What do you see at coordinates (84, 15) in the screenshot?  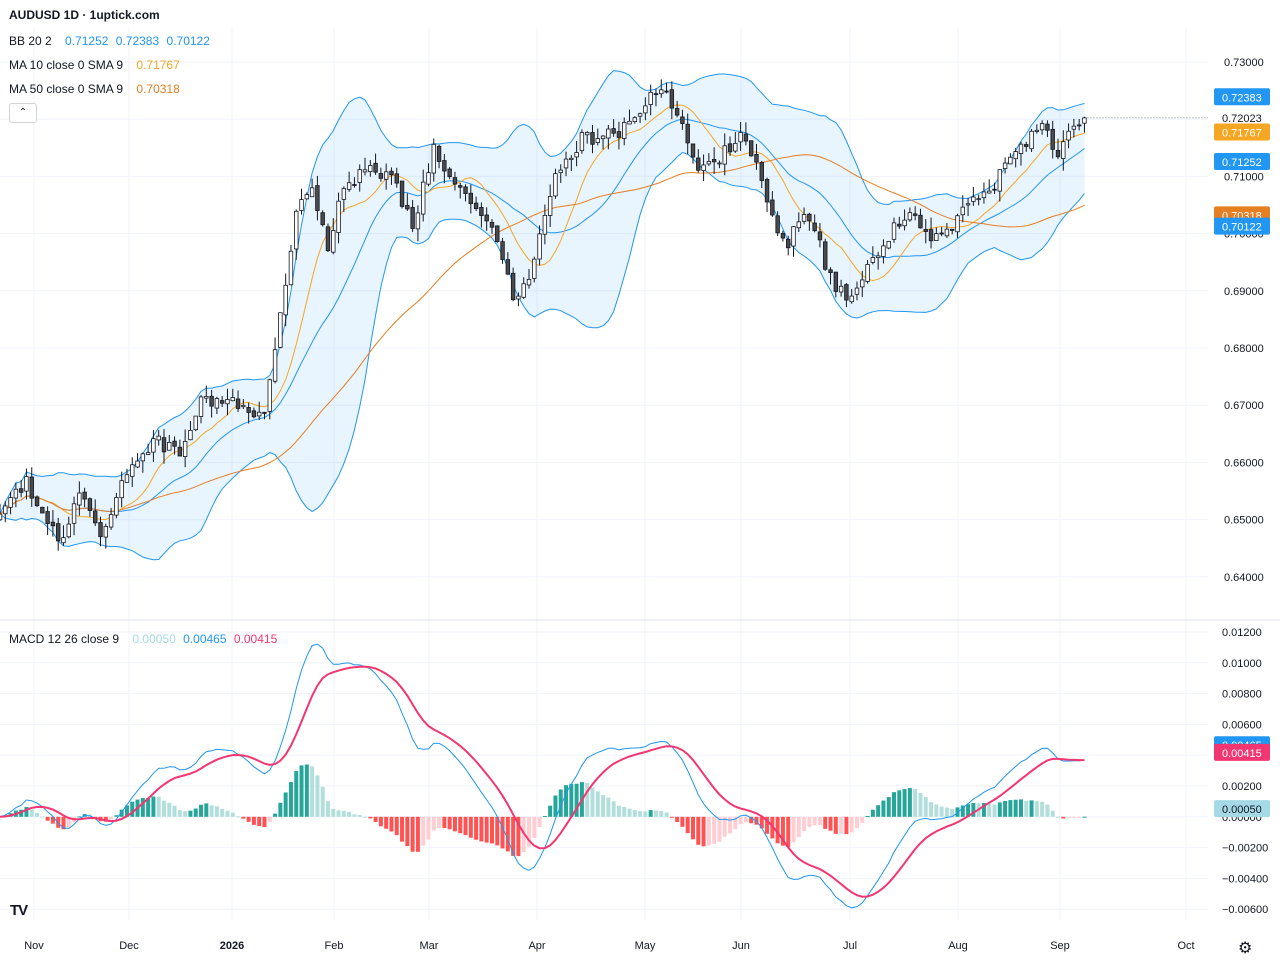 I see `chart-title: AUDUSD 1D · 1uptick.com` at bounding box center [84, 15].